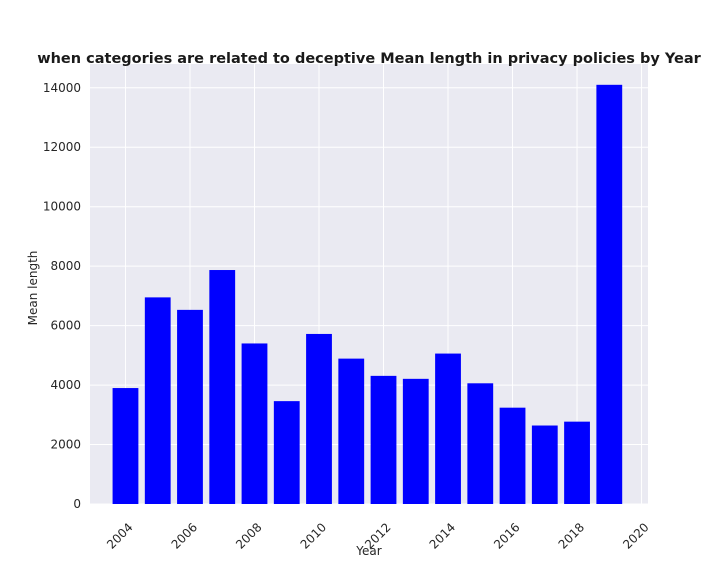 Image resolution: width=720 pixels, height=576 pixels. I want to click on bar-2011, so click(351, 431).